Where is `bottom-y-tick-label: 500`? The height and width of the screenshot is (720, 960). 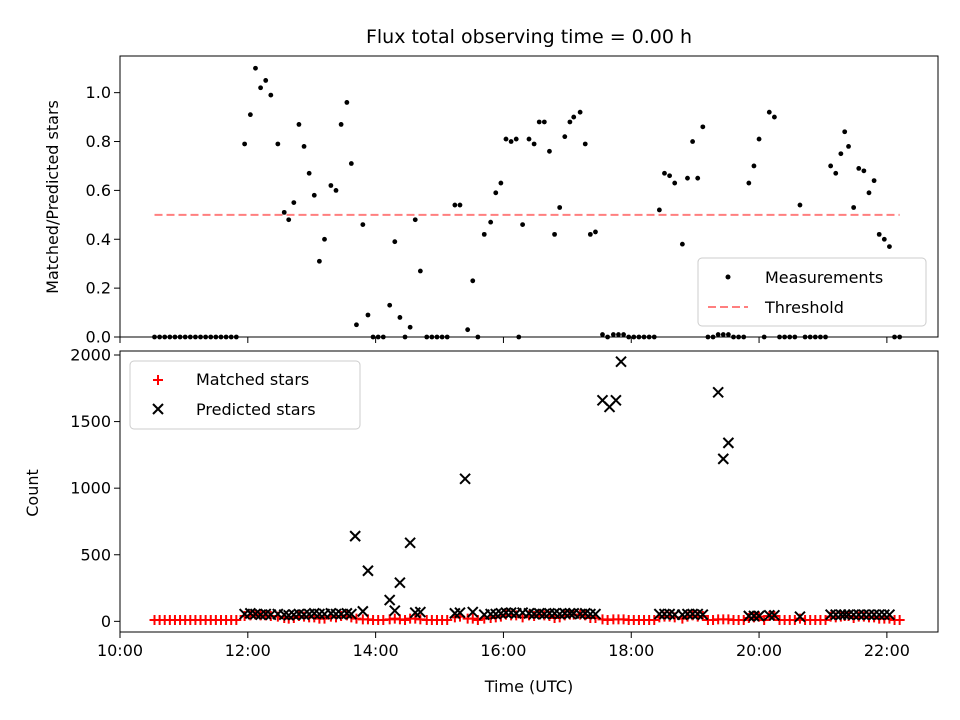 bottom-y-tick-label: 500 is located at coordinates (95, 554).